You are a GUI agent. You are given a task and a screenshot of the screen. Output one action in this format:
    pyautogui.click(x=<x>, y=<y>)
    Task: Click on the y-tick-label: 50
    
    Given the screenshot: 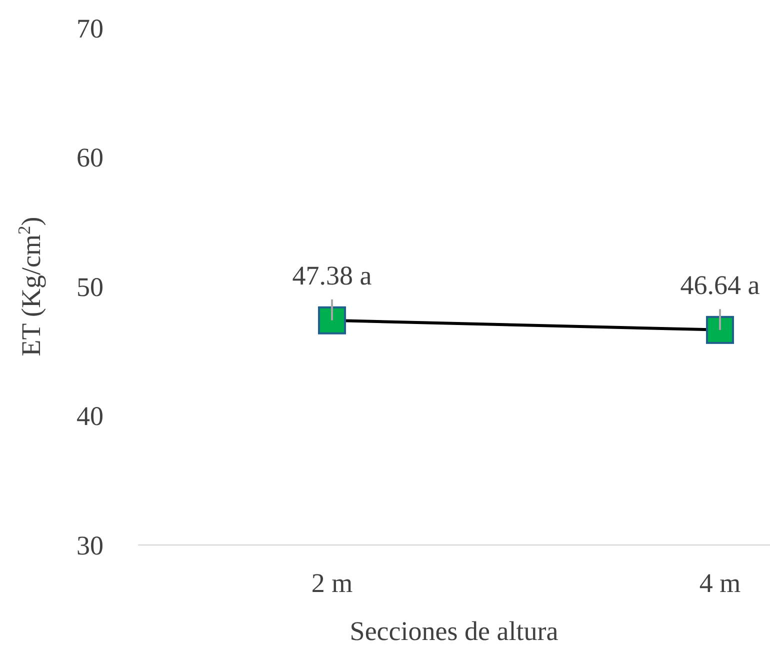 What is the action you would take?
    pyautogui.click(x=90, y=287)
    